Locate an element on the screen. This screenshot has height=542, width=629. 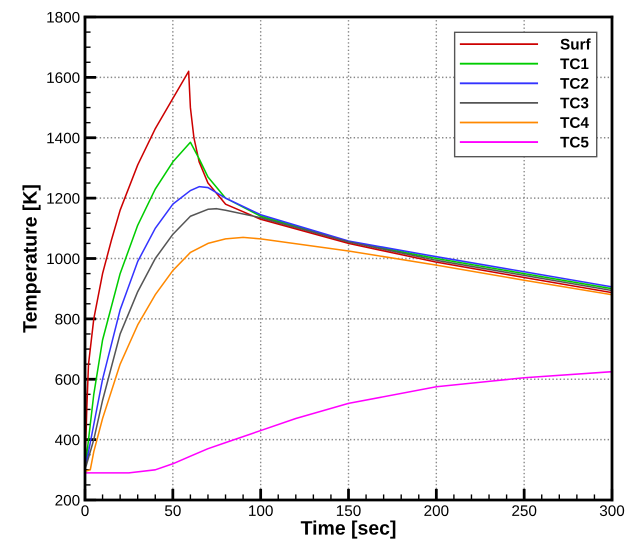
y-tick-label: 1000 is located at coordinates (63, 258).